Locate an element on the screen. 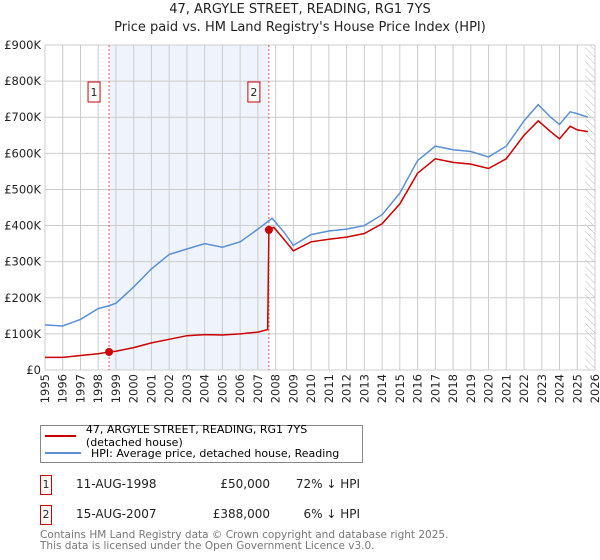 This screenshot has width=600, height=560. table-row: 1 11-AUG-1998 £50,000 72% ↓ HPI is located at coordinates (205, 485).